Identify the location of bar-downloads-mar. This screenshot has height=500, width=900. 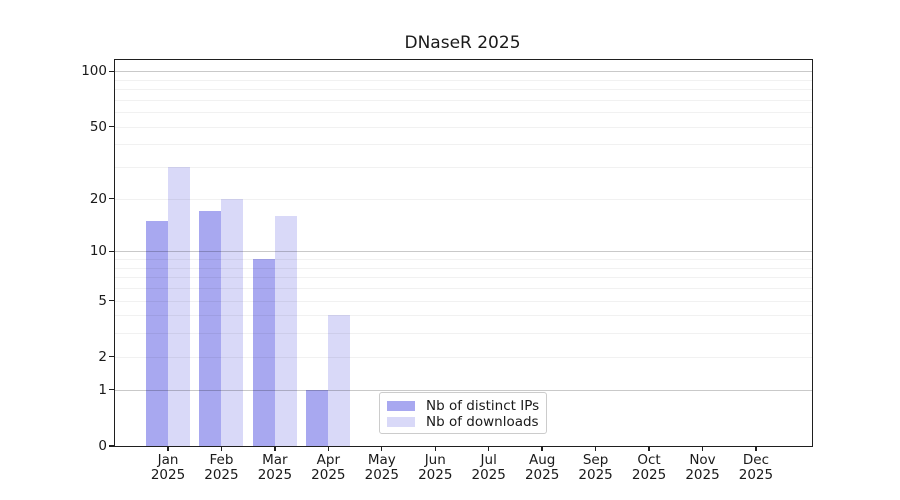
(285, 330).